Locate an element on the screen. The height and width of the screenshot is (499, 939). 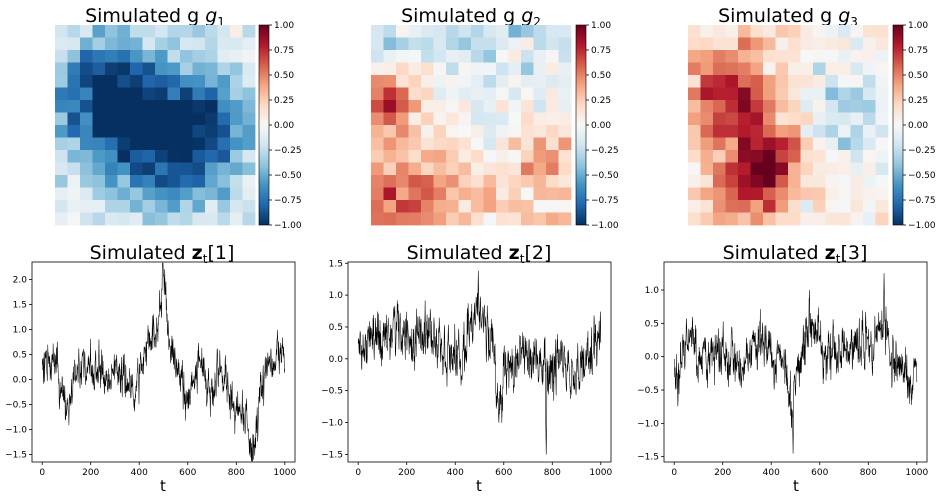
series-line is located at coordinates (479, 362).